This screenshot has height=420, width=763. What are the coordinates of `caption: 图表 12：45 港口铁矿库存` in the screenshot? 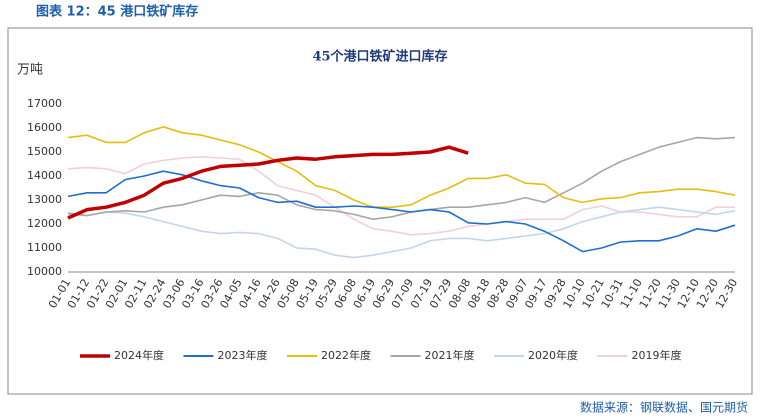 It's located at (117, 12).